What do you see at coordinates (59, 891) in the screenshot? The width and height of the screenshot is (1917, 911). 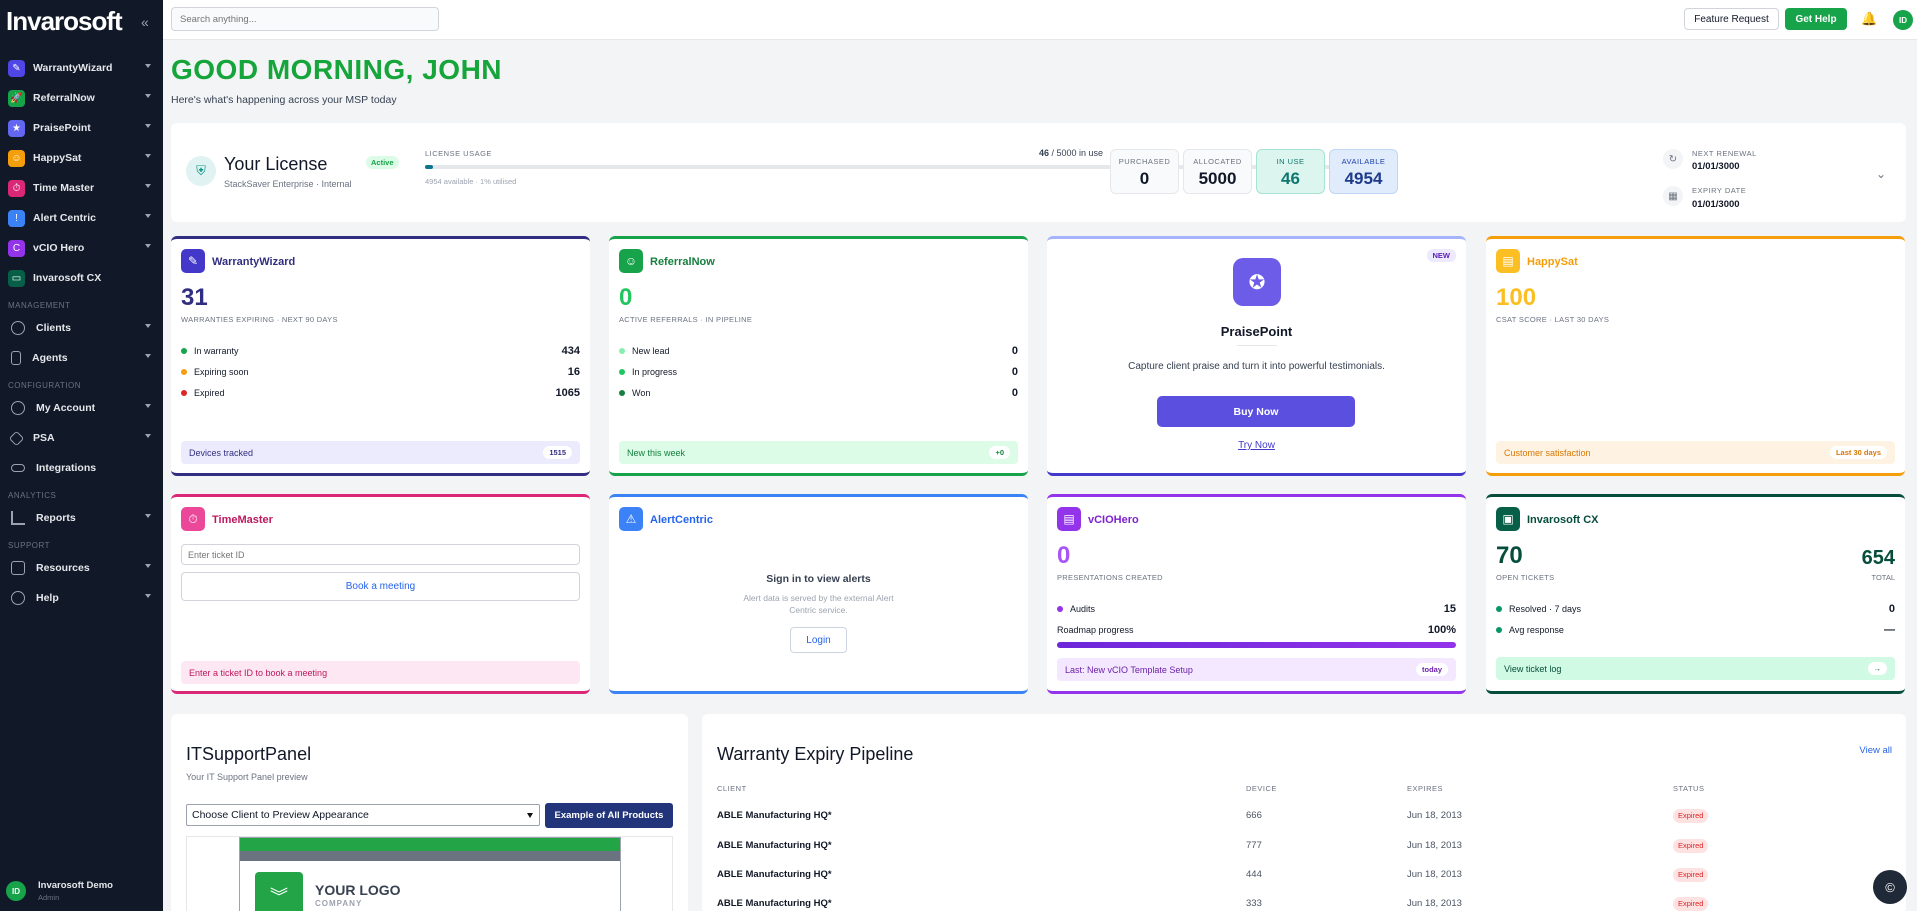 I see `user-profile: ID Invarosoft Demo Admin` at bounding box center [59, 891].